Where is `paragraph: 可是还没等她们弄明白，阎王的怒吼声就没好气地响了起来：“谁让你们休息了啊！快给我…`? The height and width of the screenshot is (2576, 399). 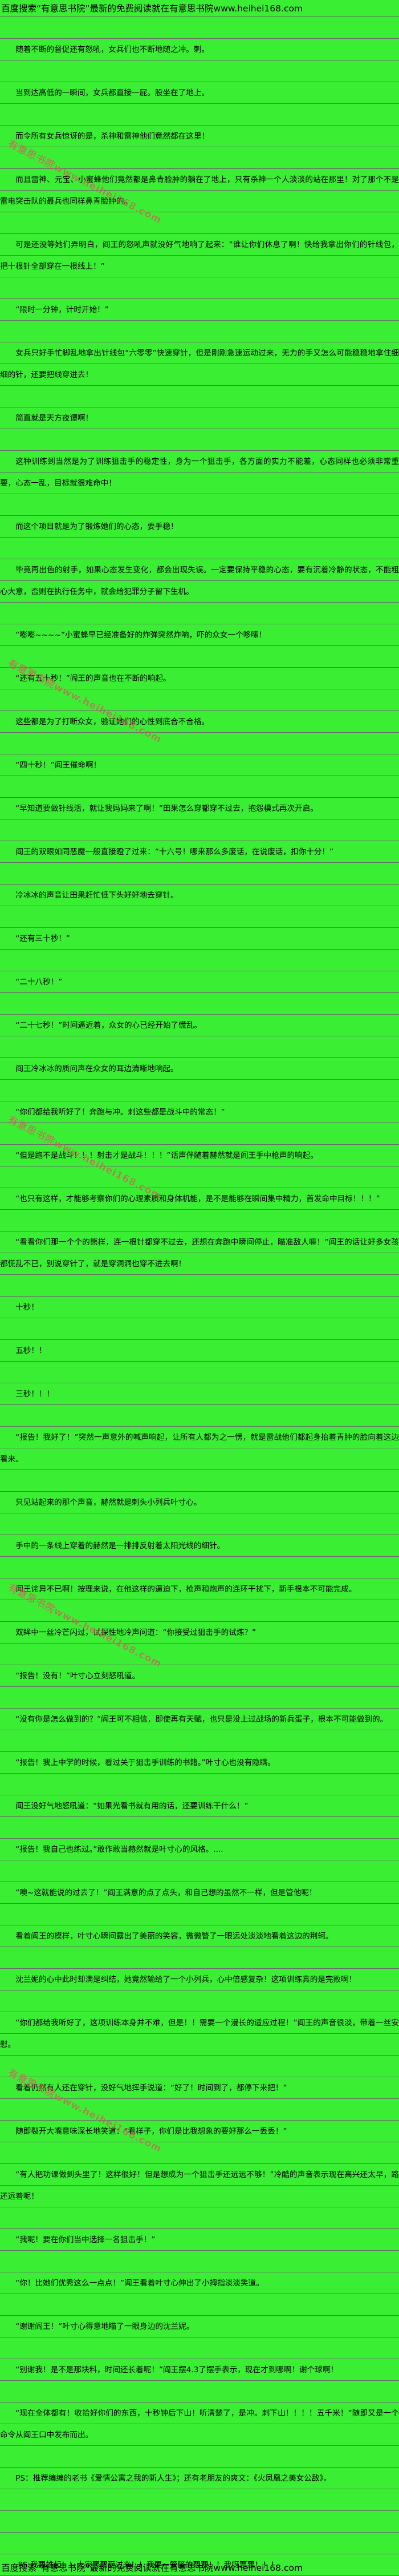 paragraph: 可是还没等她们弄明白，阎王的怒吼声就没好气地响了起来：“谁让你们休息了啊！快给我… is located at coordinates (199, 255).